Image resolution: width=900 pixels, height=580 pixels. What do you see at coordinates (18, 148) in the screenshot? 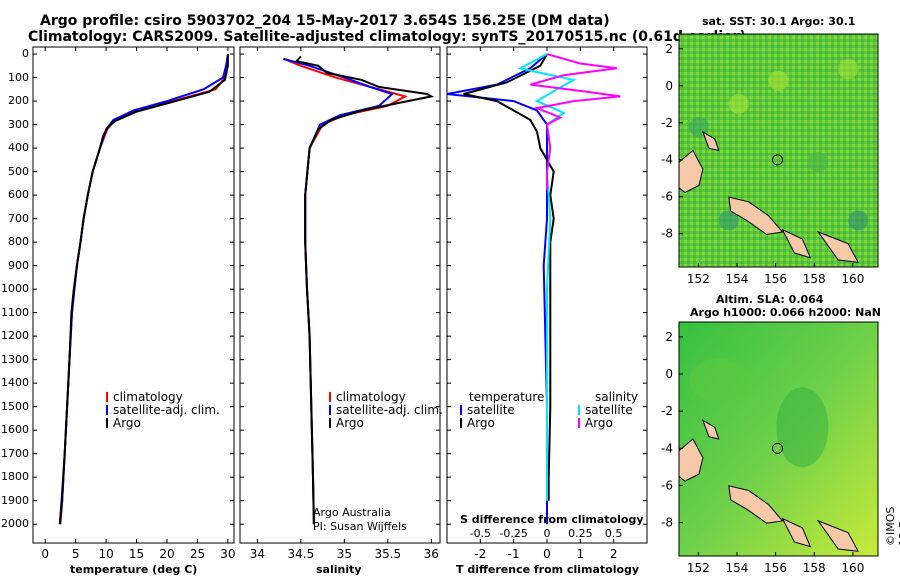
I see `depth-tick-label: 400` at bounding box center [18, 148].